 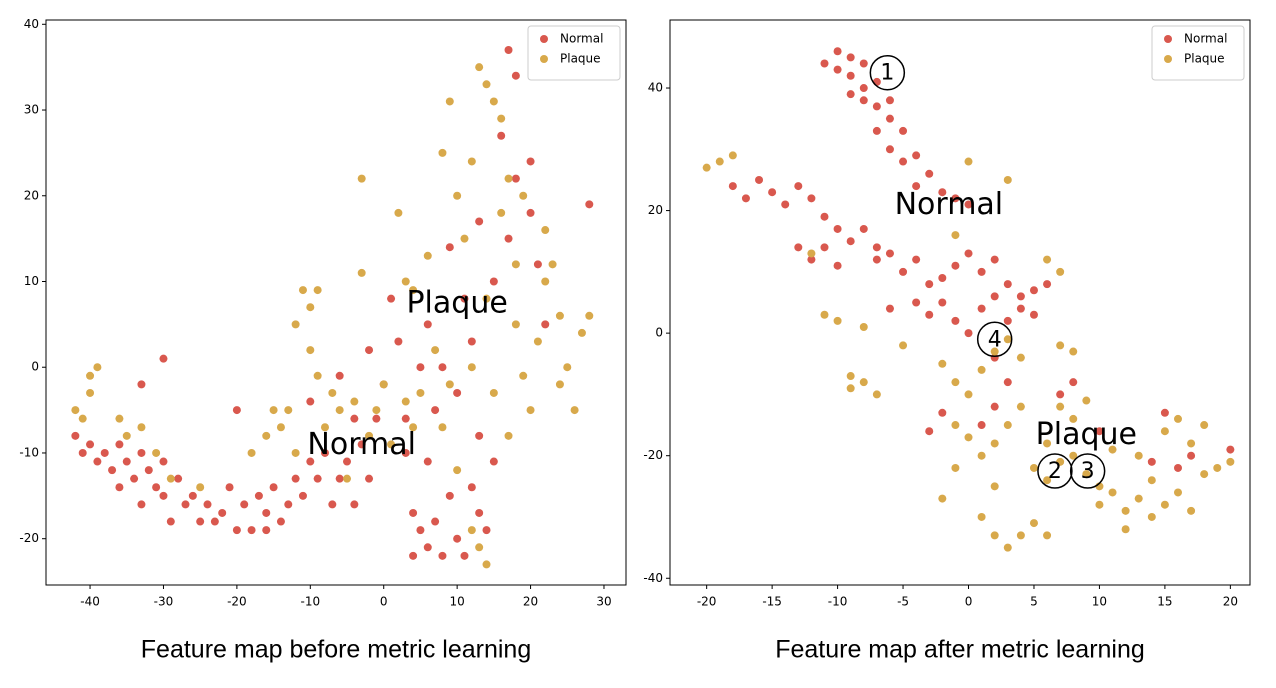 What do you see at coordinates (653, 455) in the screenshot?
I see `y-tick-label: -20` at bounding box center [653, 455].